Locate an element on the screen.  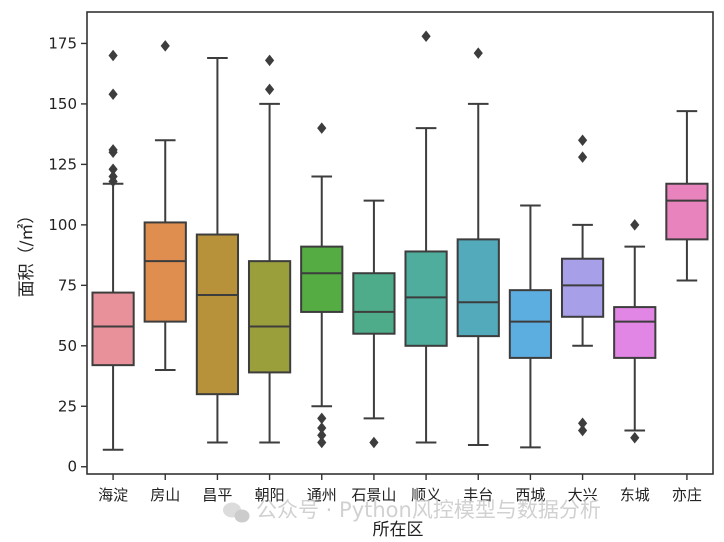
y-tick-label: 125 is located at coordinates (62, 164).